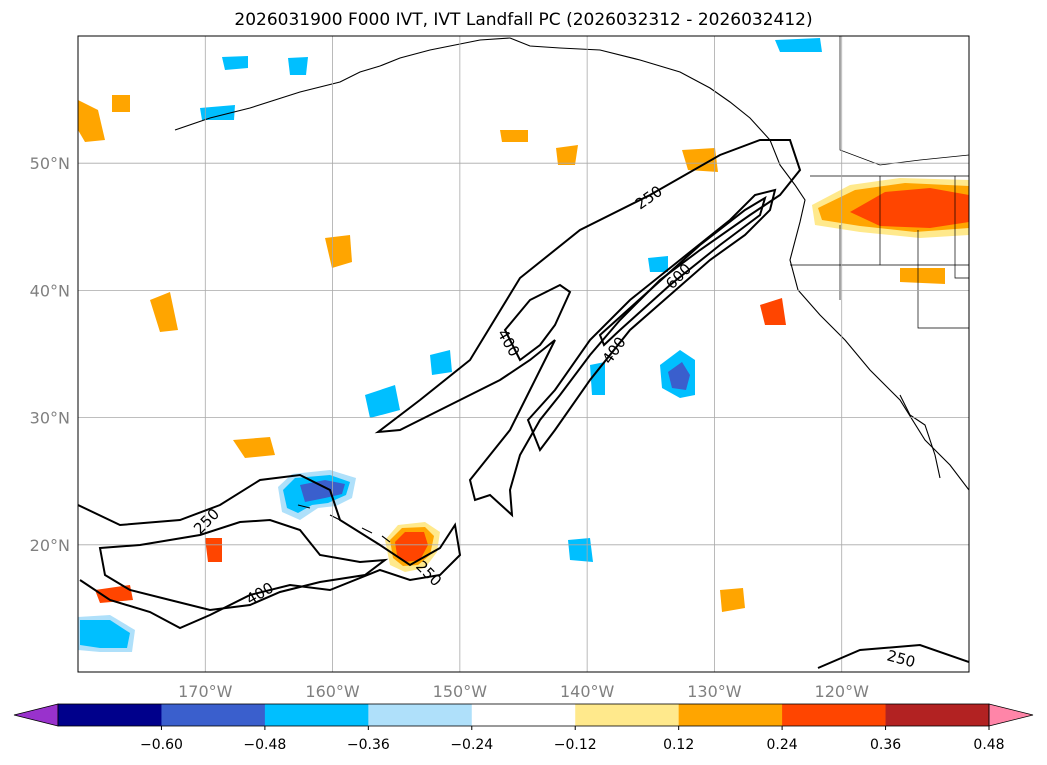  What do you see at coordinates (714, 691) in the screenshot?
I see `longitude-tick-label: 130°W` at bounding box center [714, 691].